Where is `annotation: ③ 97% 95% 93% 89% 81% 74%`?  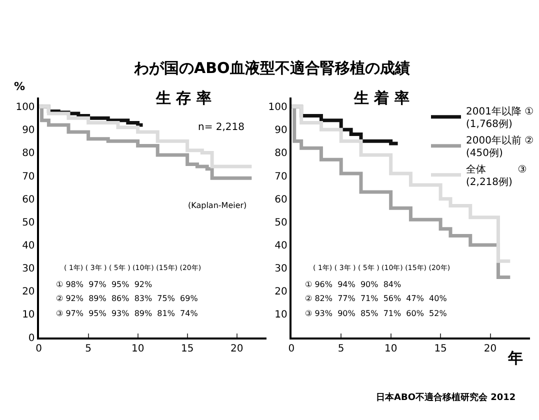 annotation: ③ 97% 95% 93% 89% 81% 74% is located at coordinates (127, 313).